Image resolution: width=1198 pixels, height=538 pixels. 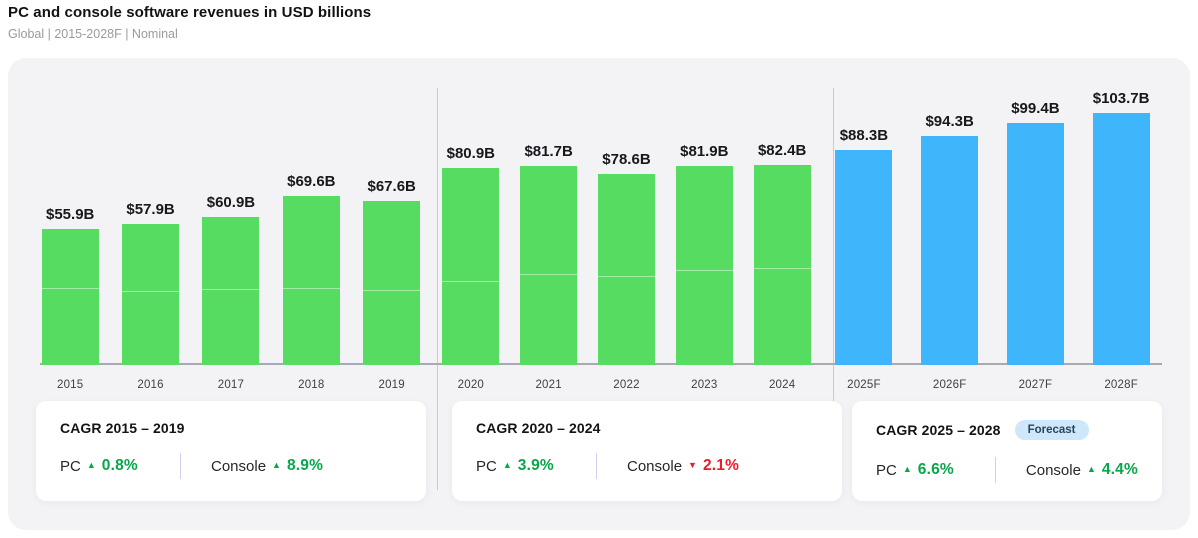 I want to click on stat-value: 0.8%, so click(x=119, y=465).